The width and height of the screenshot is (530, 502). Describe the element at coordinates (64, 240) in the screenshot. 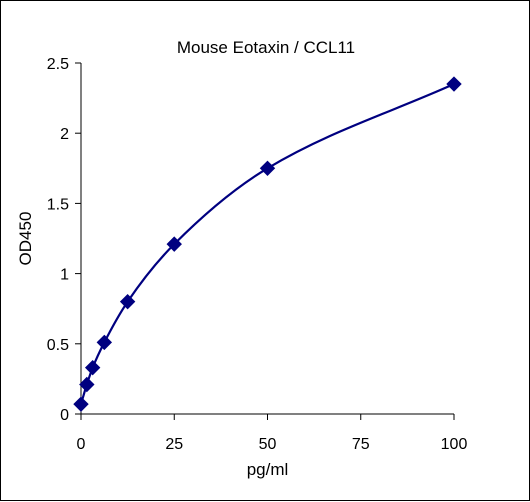

I see `y-ticks: 0 0.5 1 1.5 2 2.5` at that location.